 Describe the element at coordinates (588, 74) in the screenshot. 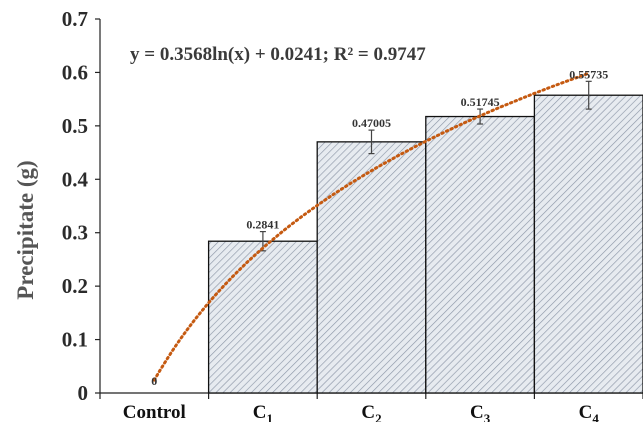

I see `data-label: 0.55735` at that location.